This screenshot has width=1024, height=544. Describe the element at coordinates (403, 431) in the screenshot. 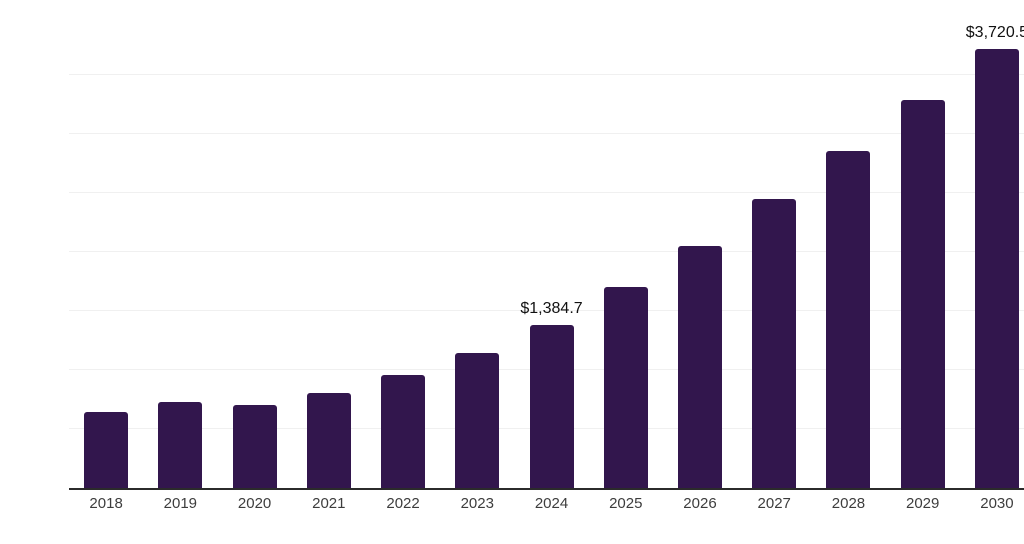

I see `bar-2022` at that location.